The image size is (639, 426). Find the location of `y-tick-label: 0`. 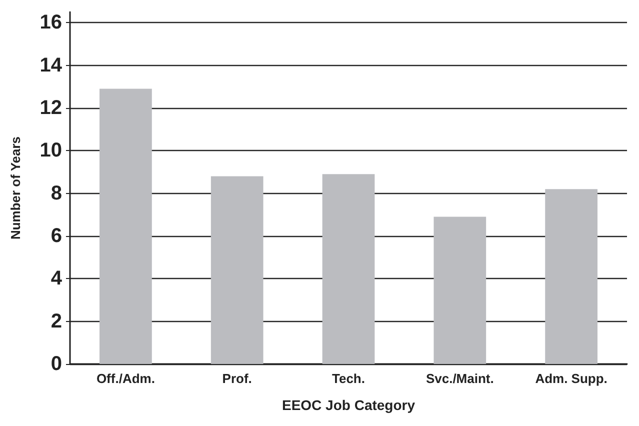

y-tick-label: 0 is located at coordinates (56, 364).